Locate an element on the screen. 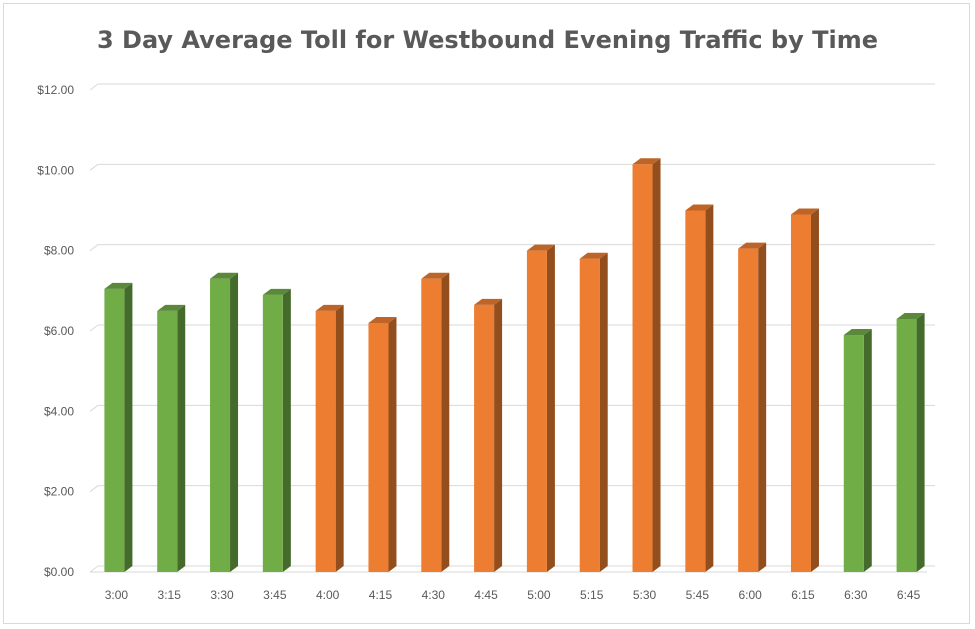  y-tick-label: $4.00 is located at coordinates (59, 411).